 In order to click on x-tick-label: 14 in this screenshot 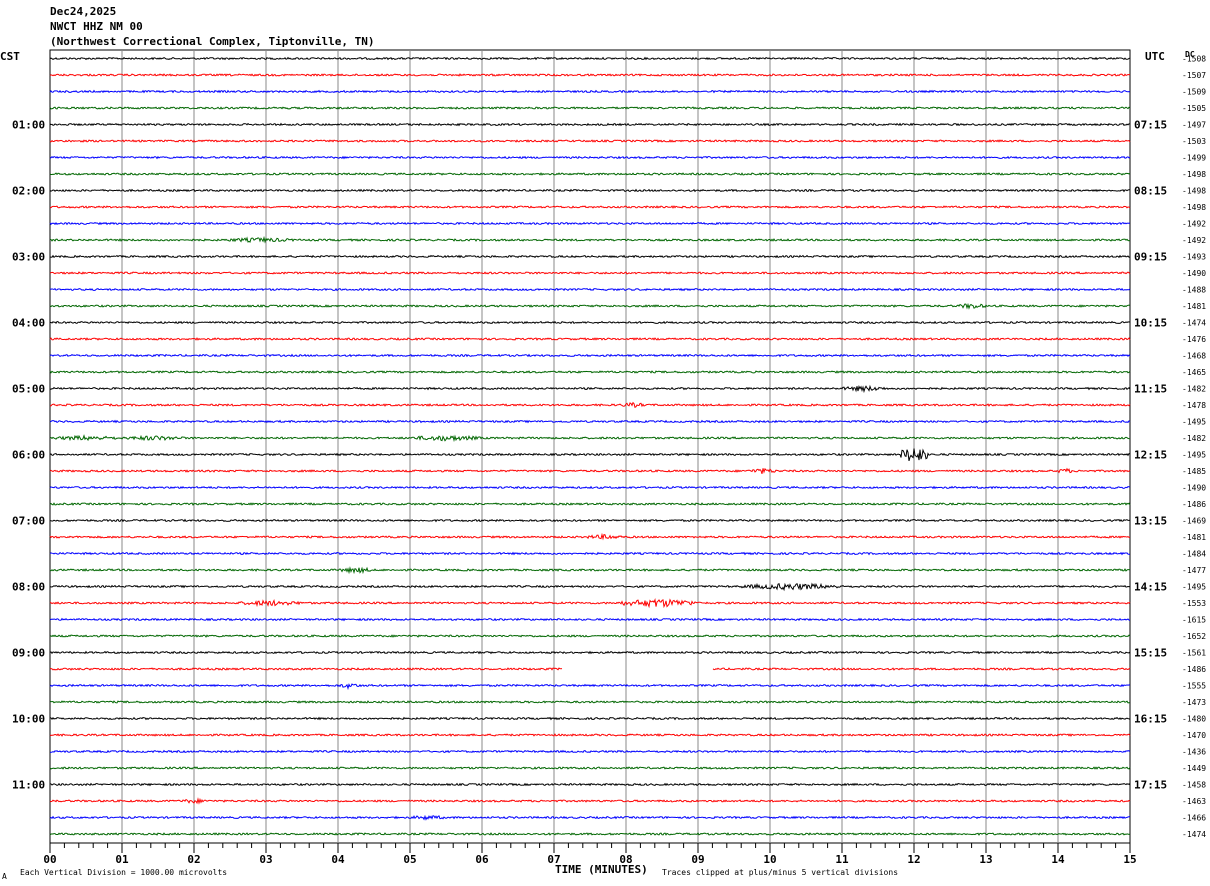, I will do `click(1058, 859)`.